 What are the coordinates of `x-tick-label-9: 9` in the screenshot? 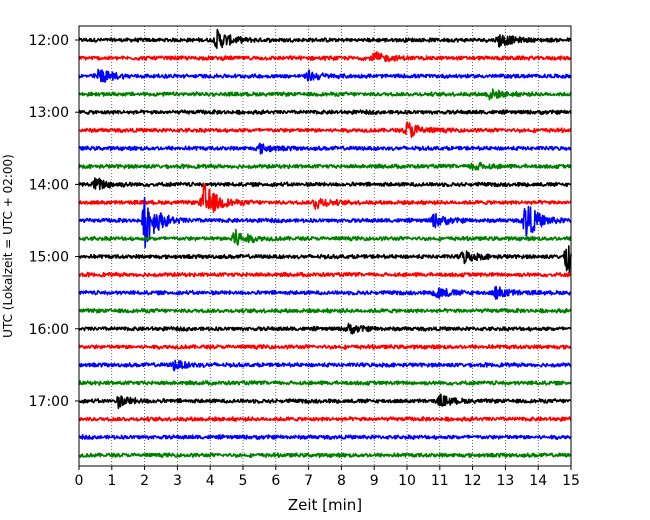 It's located at (374, 481).